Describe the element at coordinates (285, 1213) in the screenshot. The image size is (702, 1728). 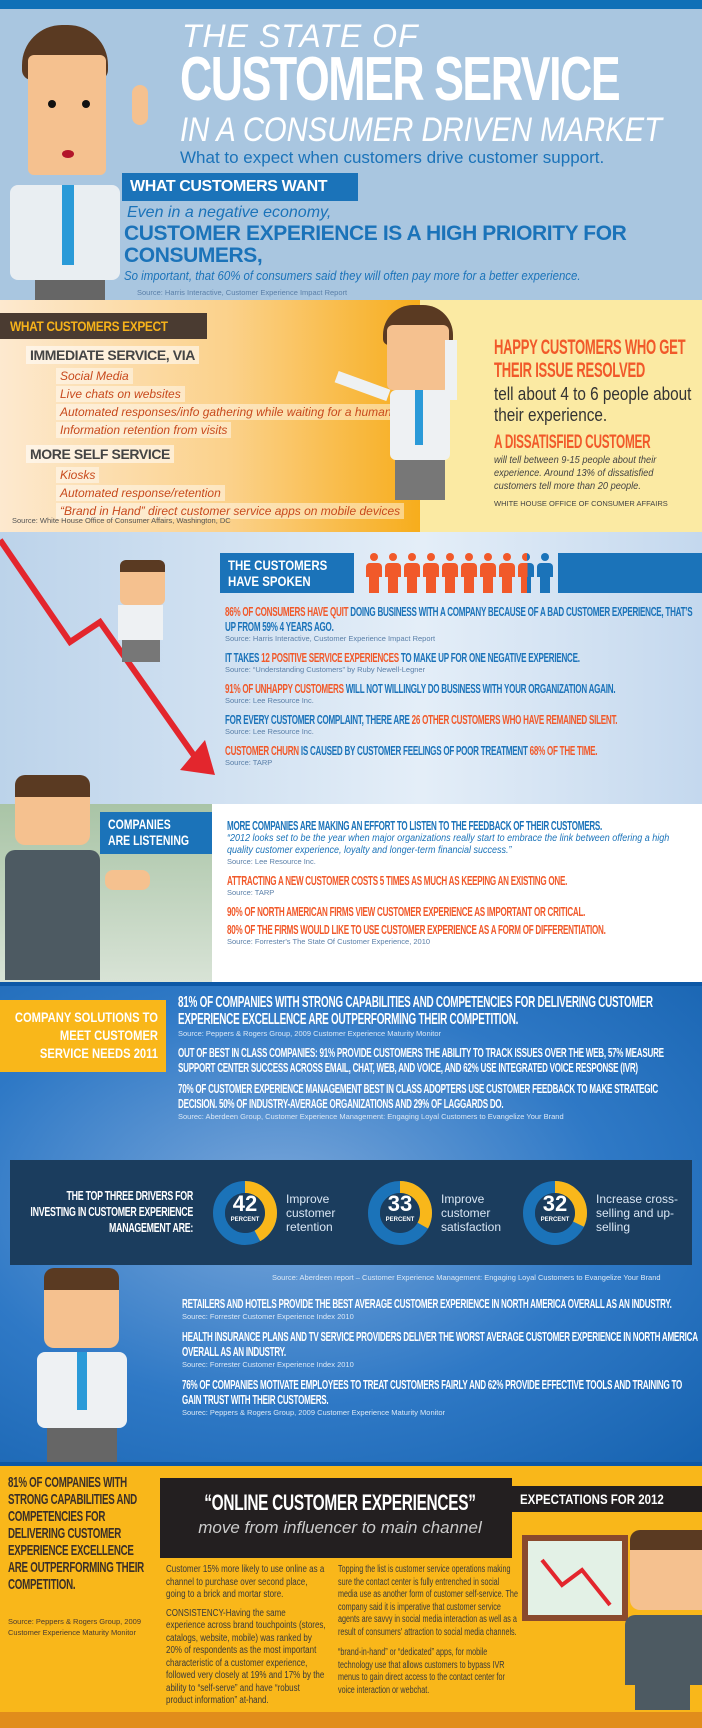
I see `driver-donut: 42 PERCENT Improve customer retention` at that location.